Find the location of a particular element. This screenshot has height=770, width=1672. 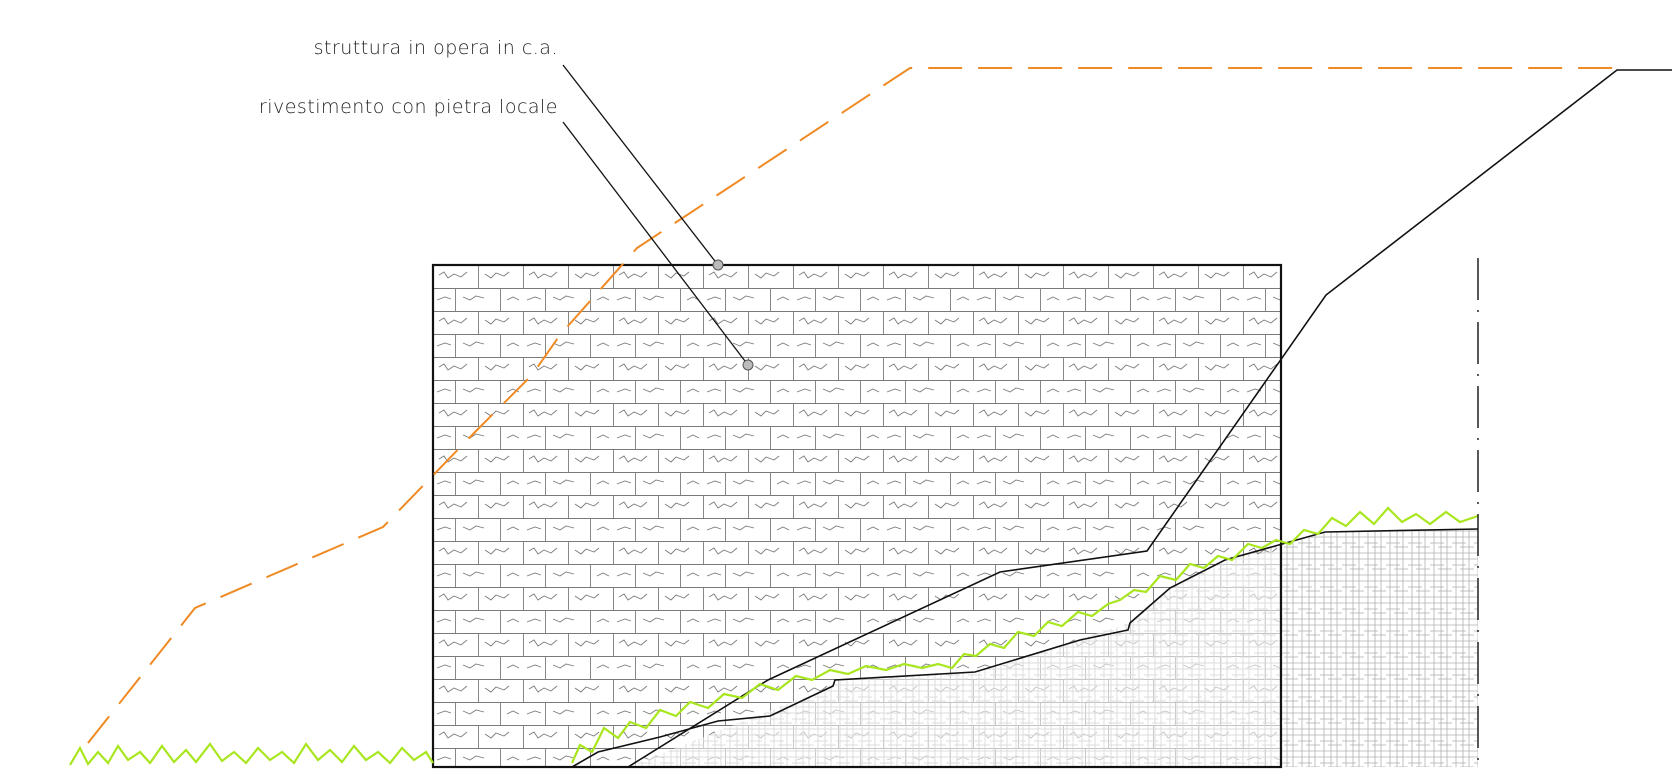

label-structure: struttura in opera in c.a. is located at coordinates (436, 48).